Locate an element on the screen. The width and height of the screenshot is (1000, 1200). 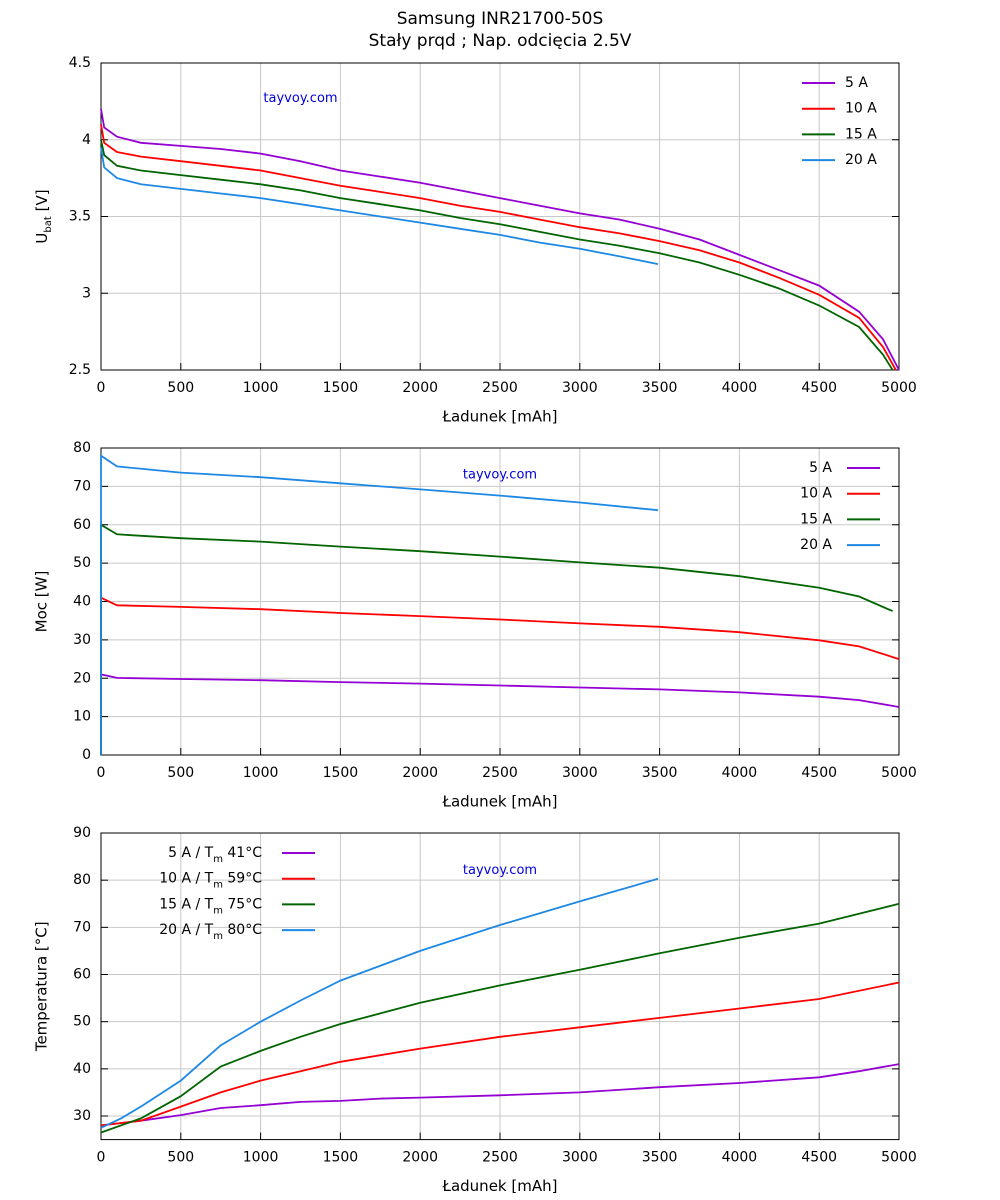
y-axis-label: Ubat [V] is located at coordinates (43, 216).